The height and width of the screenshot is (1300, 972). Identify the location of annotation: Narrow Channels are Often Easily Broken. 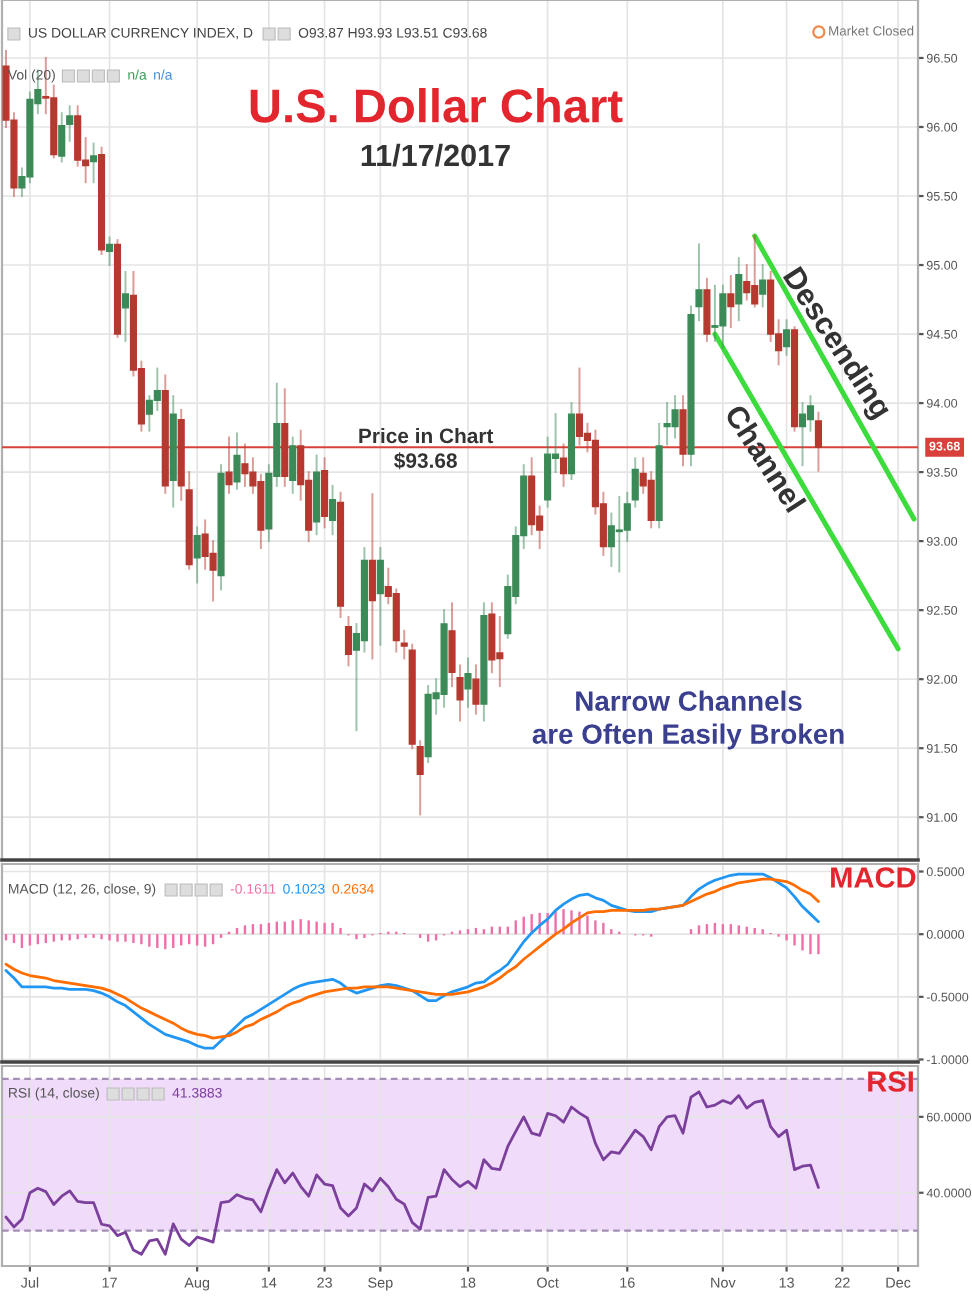
(688, 720).